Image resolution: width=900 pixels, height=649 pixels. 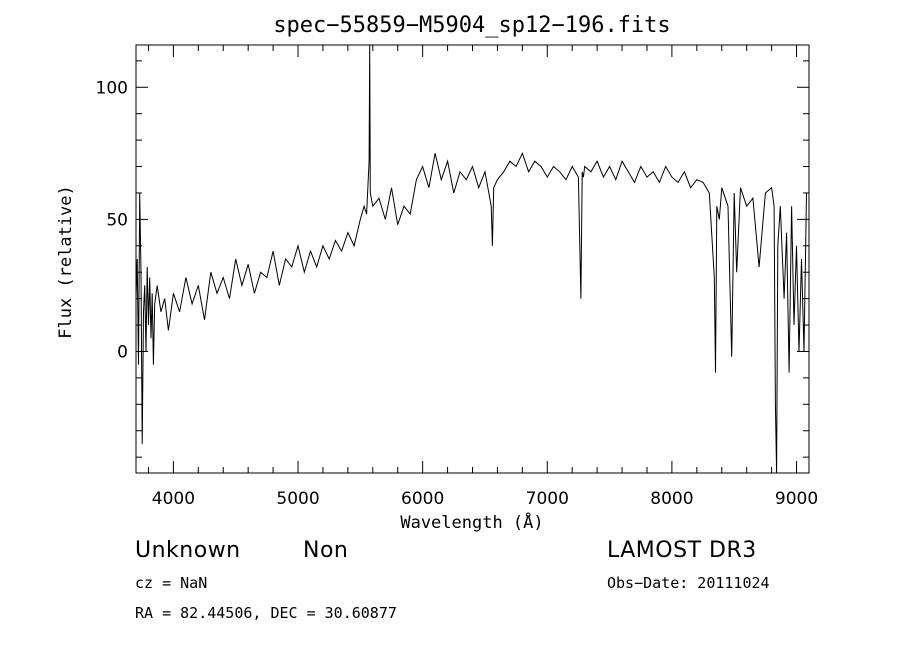 What do you see at coordinates (688, 583) in the screenshot?
I see `obs-date-label: Obs−Date: 20111024` at bounding box center [688, 583].